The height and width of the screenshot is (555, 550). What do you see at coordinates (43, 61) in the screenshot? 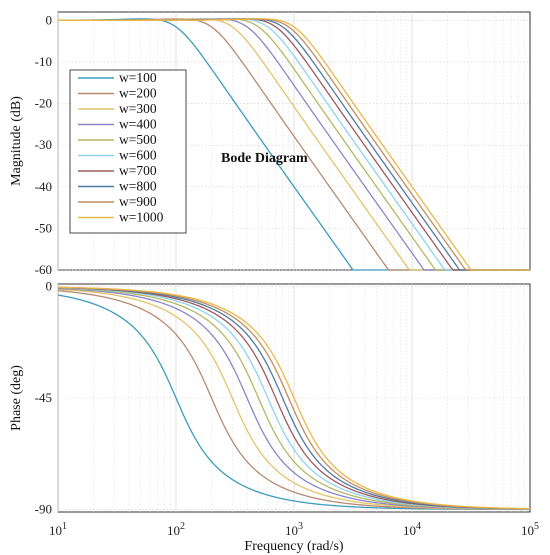
I see `magnitude-y-tick-label: -10` at bounding box center [43, 61].